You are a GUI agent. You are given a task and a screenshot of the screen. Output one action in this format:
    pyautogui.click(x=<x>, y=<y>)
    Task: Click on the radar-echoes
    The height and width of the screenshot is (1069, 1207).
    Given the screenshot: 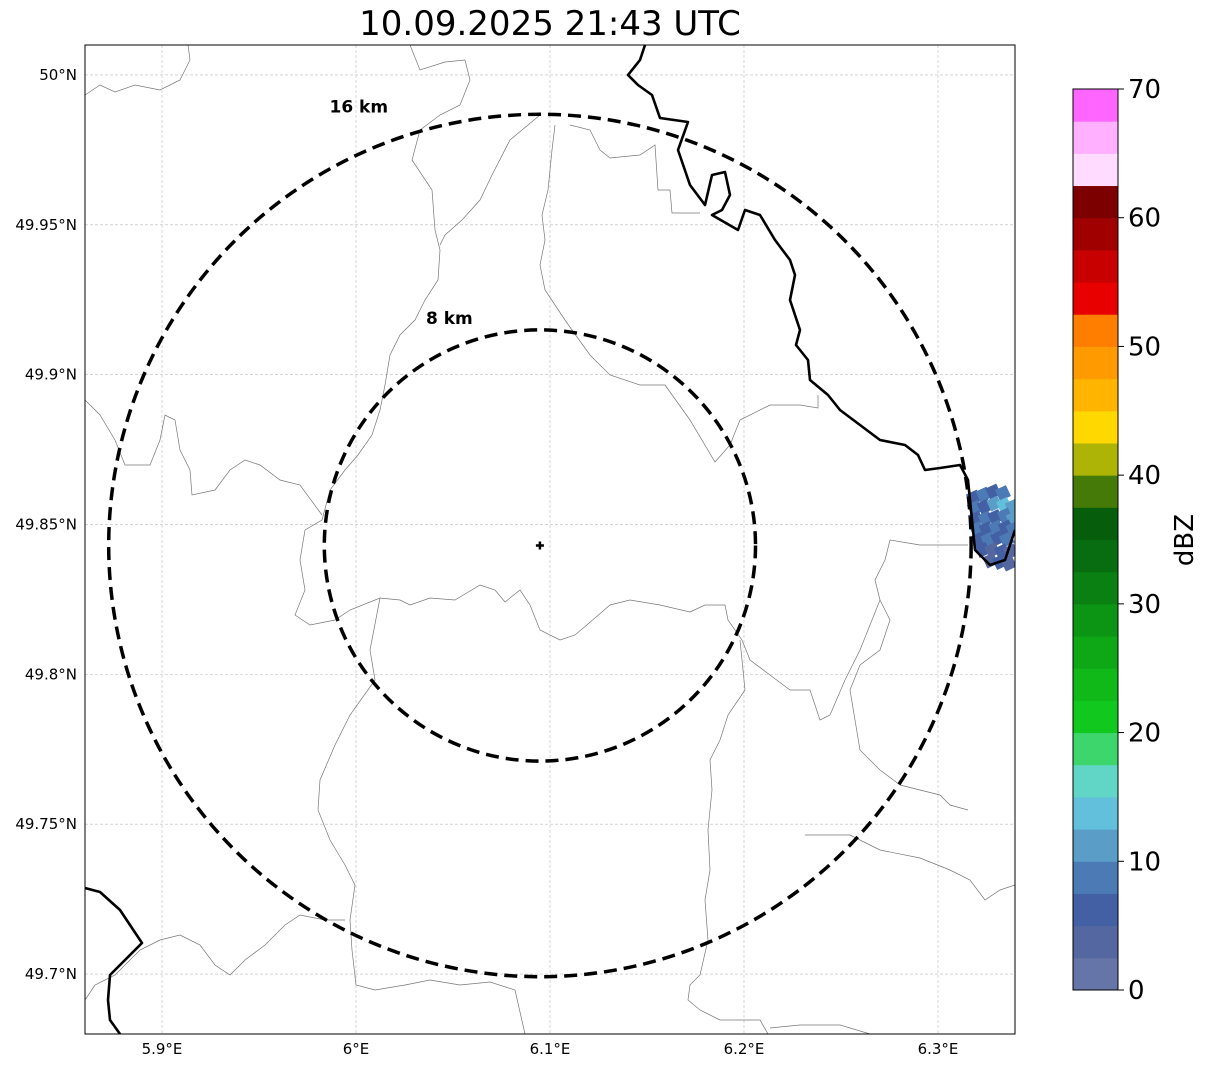 What is the action you would take?
    pyautogui.click(x=990, y=527)
    